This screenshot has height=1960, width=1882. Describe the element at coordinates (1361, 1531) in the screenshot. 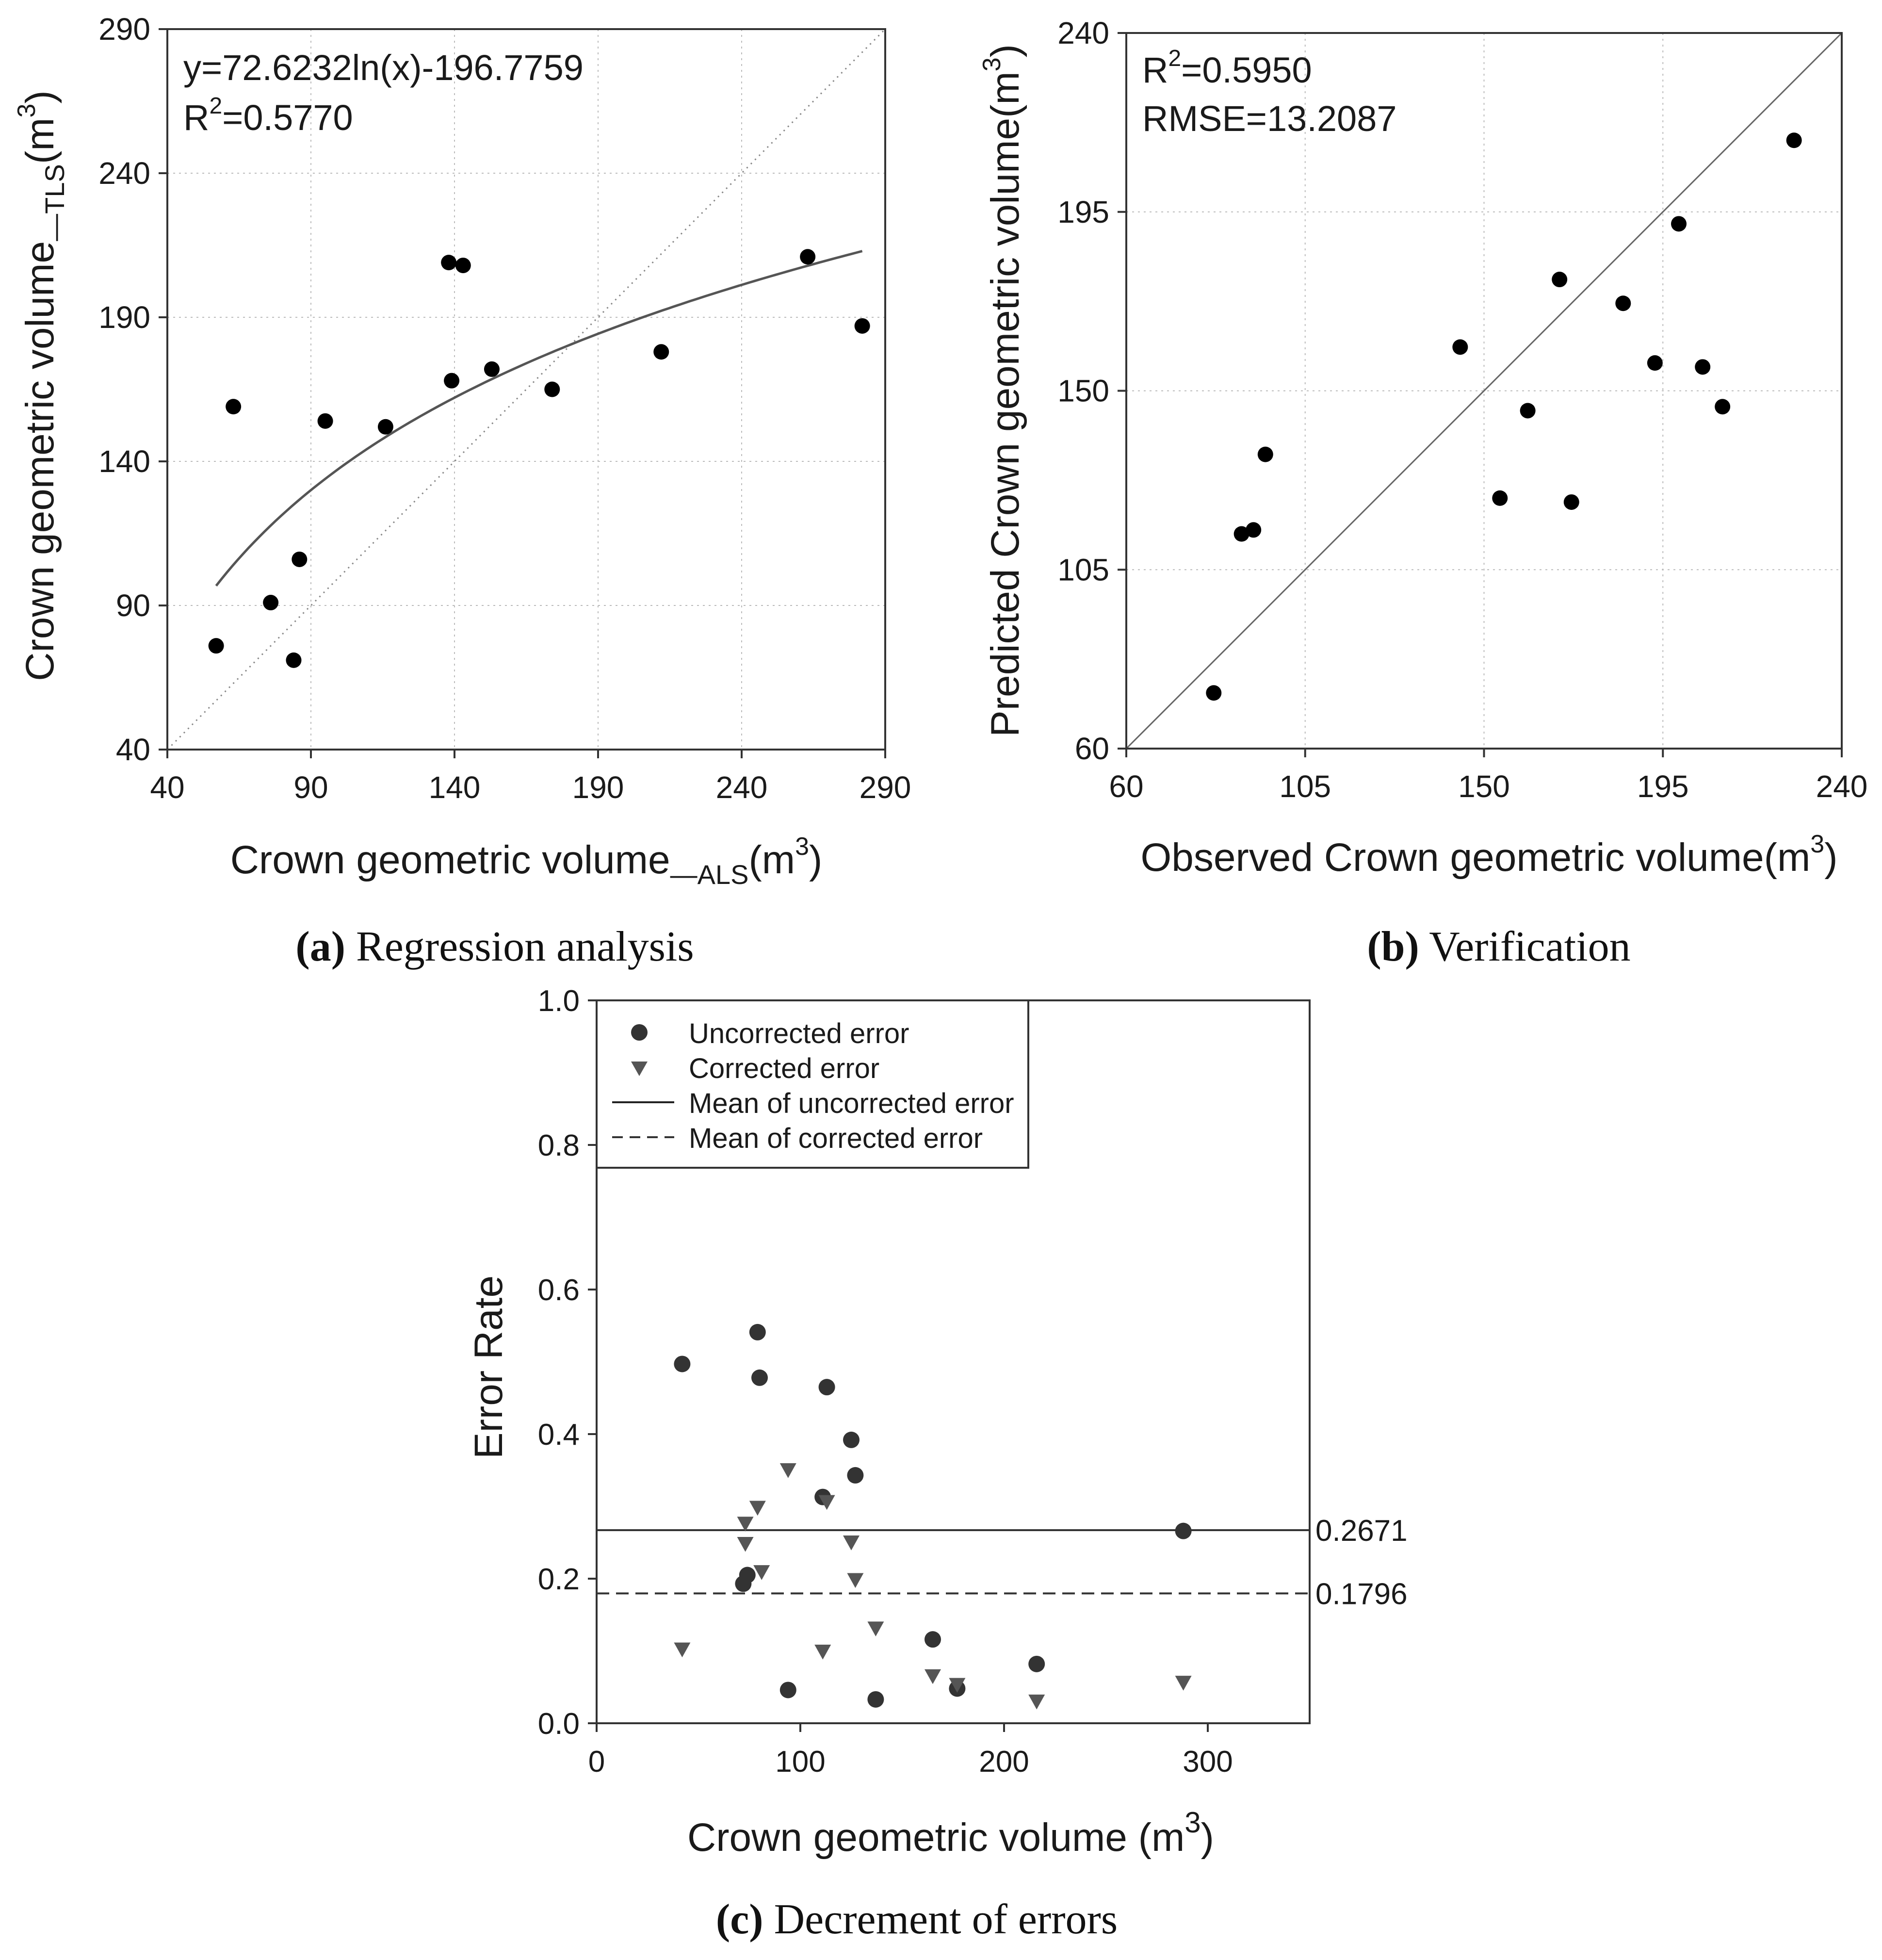

I see `panel-c-mean-value-label: 0.2671` at that location.